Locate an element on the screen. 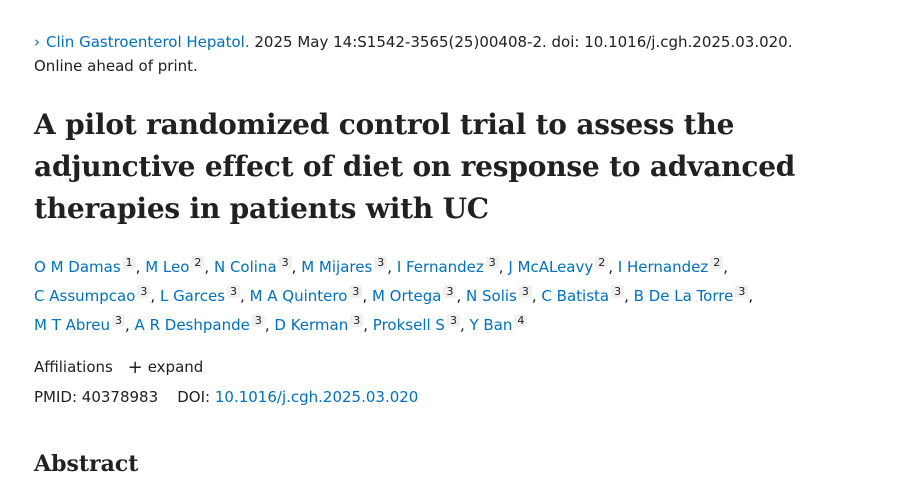 The height and width of the screenshot is (490, 900). author-item: L Garces 3, is located at coordinates (204, 295).